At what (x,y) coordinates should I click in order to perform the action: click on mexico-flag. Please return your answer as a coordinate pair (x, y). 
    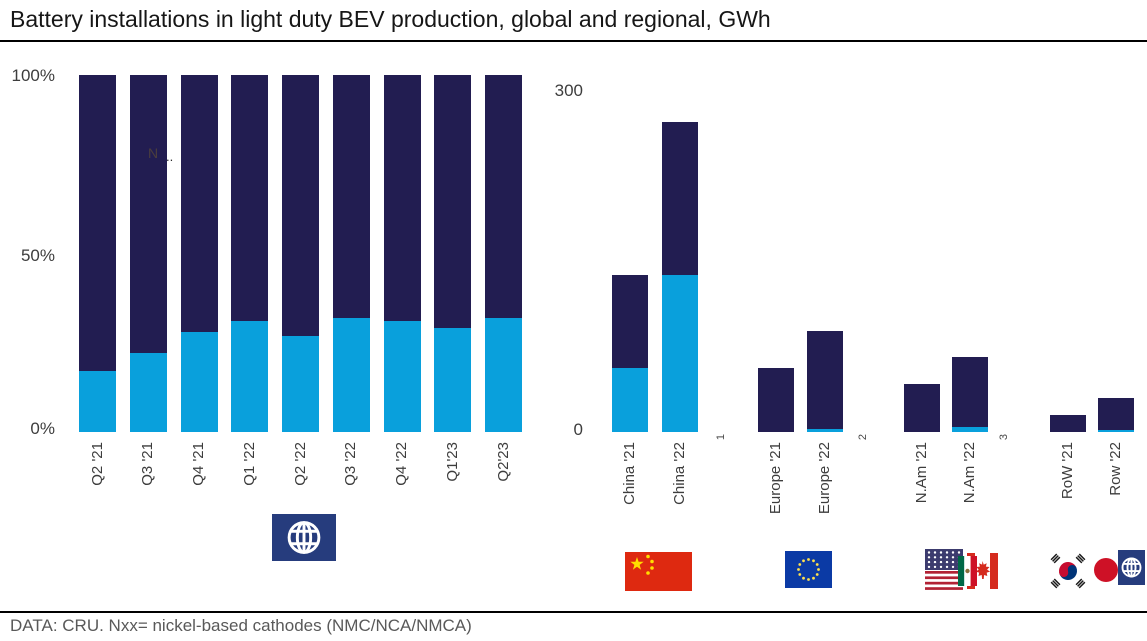
    Looking at the image, I should click on (967, 571).